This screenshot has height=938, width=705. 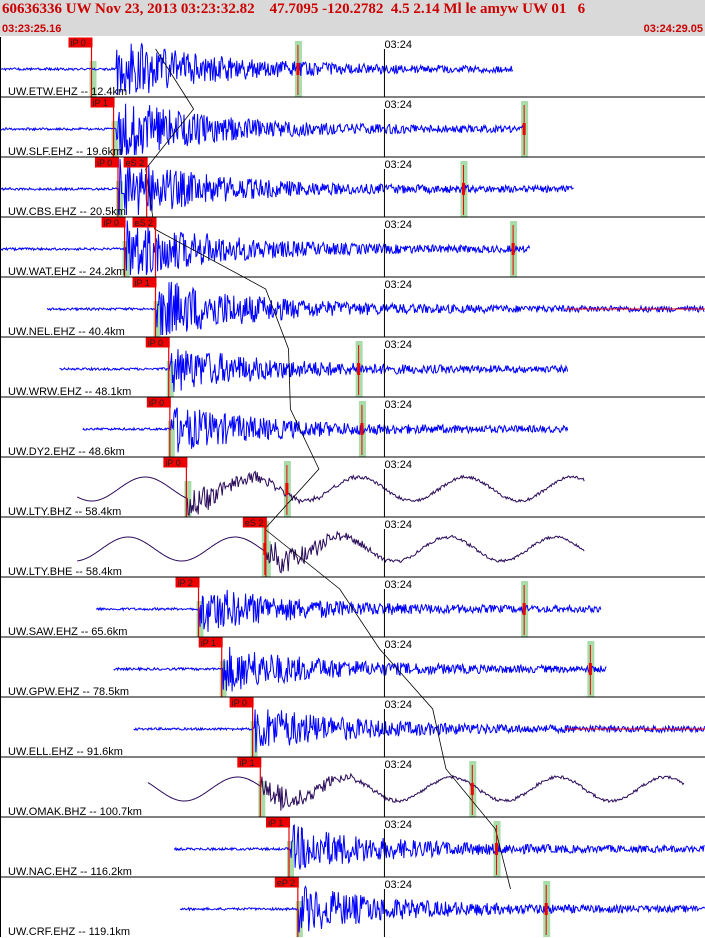 I want to click on station-label: UW.CRF.EHZ -- 119.1km, so click(x=69, y=932).